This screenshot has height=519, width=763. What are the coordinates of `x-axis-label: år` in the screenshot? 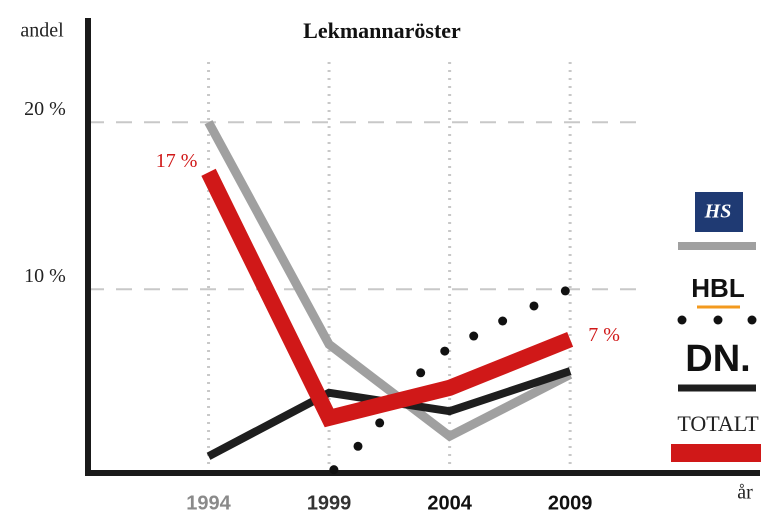 It's located at (745, 493).